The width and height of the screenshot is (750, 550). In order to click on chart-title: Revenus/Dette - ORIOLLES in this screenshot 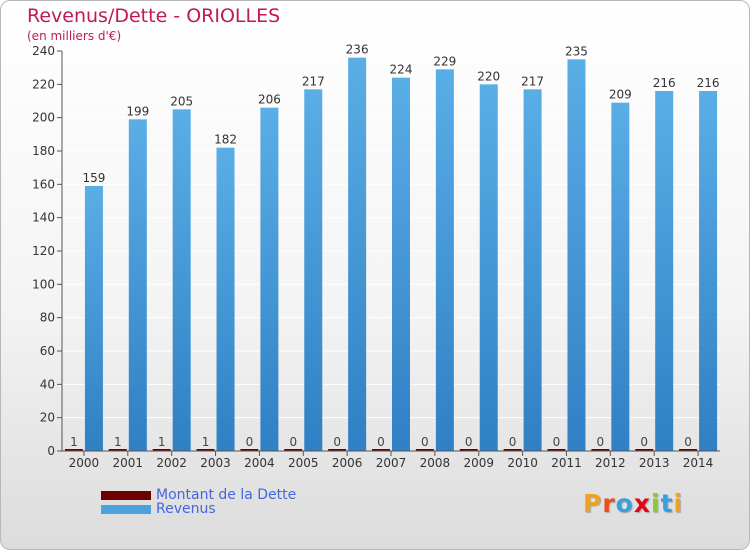, I will do `click(154, 16)`.